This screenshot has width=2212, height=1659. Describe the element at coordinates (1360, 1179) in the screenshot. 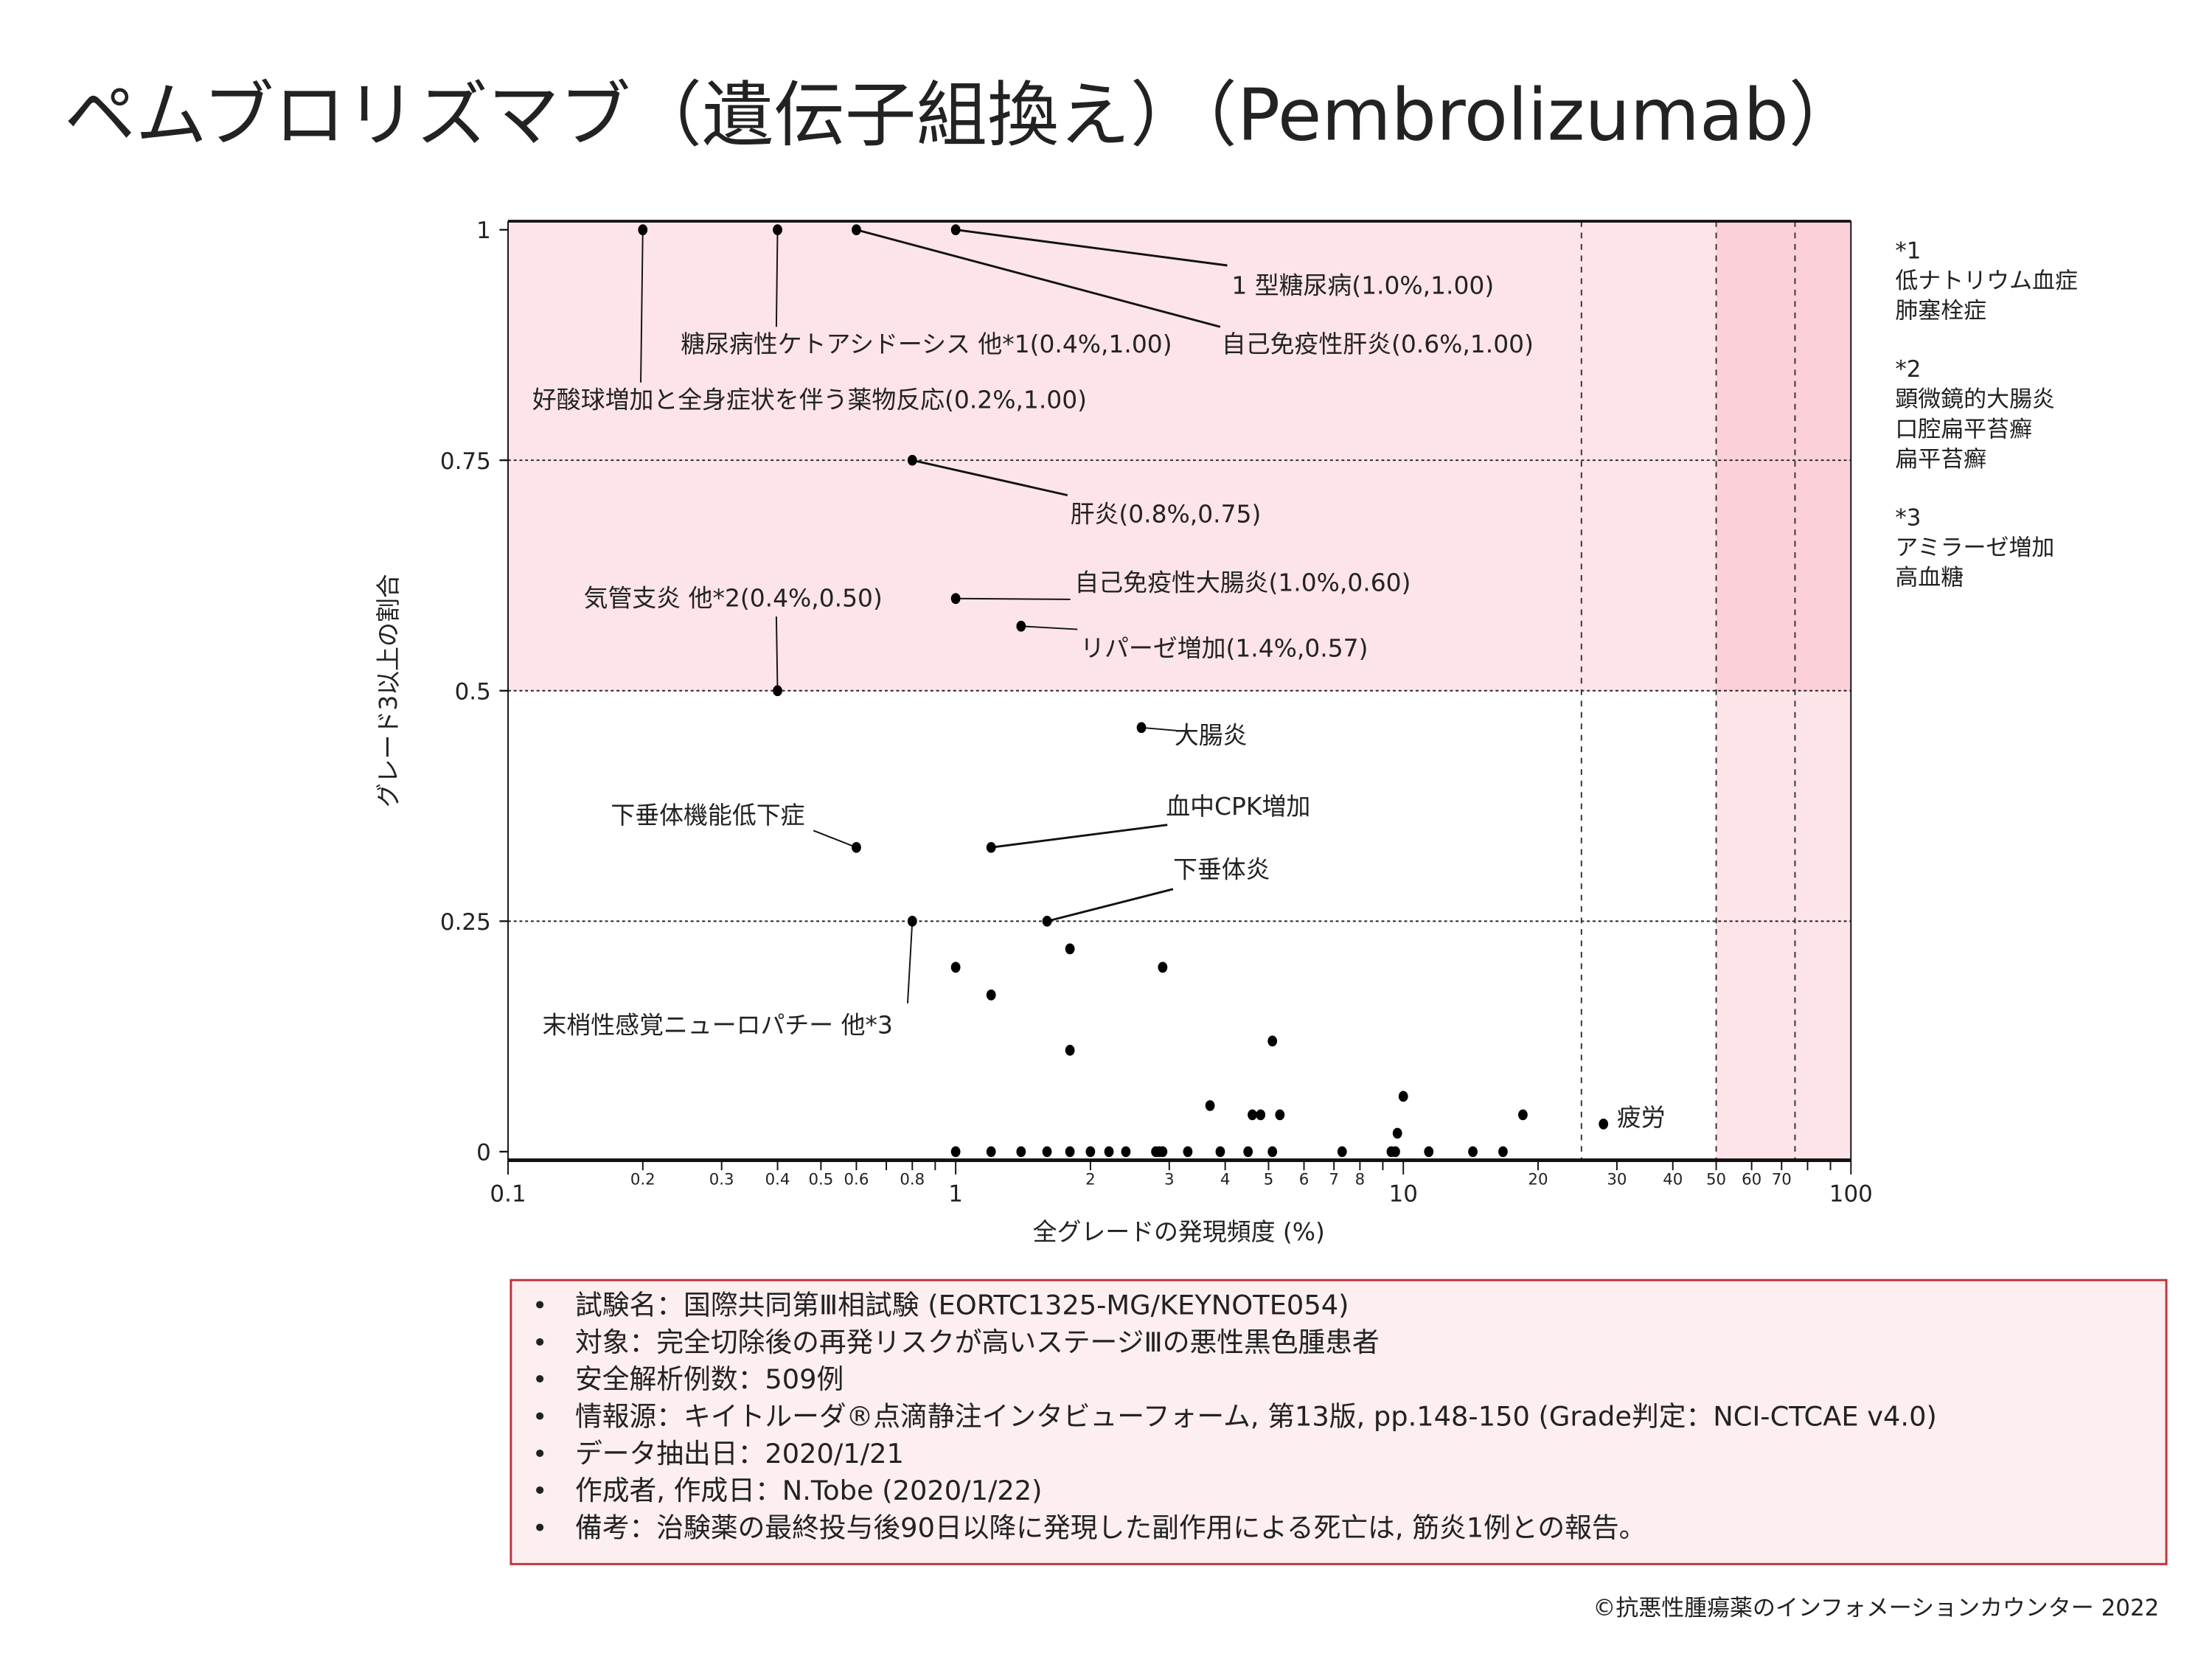

I see `x-tick-label-minor: 8` at that location.